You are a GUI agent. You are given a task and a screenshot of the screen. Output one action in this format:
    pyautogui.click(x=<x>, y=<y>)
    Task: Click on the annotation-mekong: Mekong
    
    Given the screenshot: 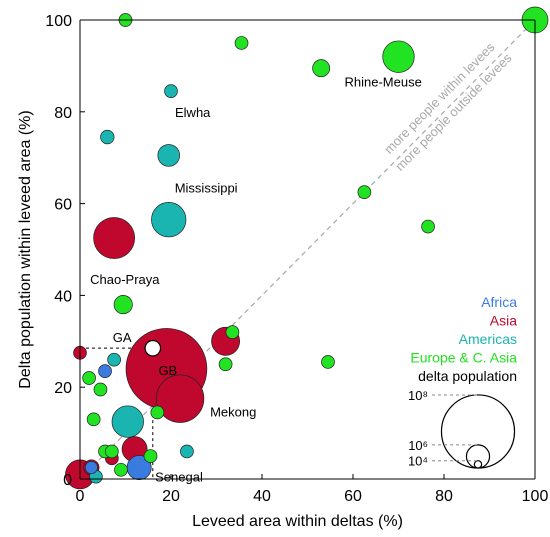 What is the action you would take?
    pyautogui.click(x=233, y=412)
    